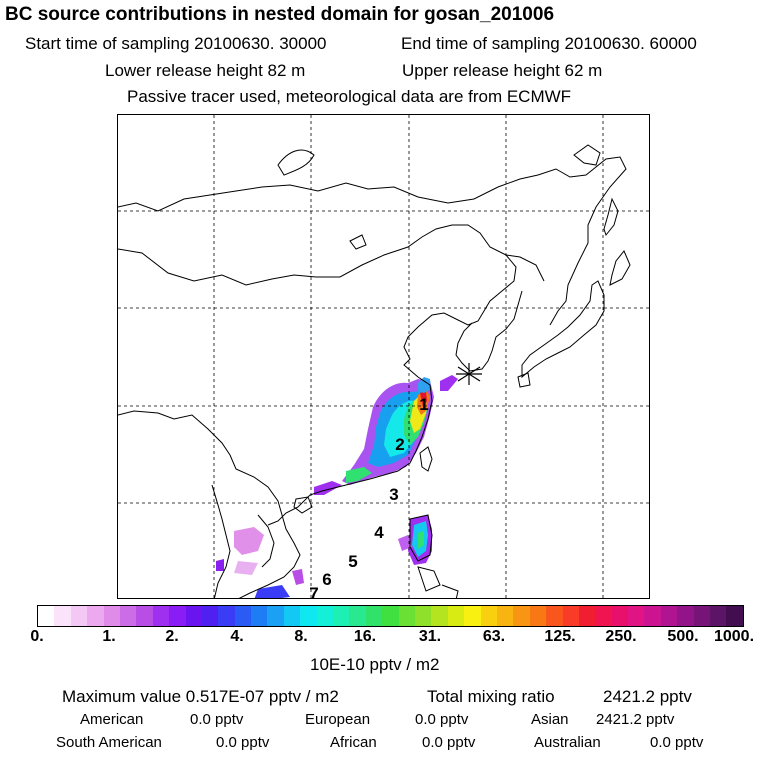 The image size is (768, 768). Describe the element at coordinates (375, 664) in the screenshot. I see `colorbar-units: 10E-10 pptv / m2` at that location.